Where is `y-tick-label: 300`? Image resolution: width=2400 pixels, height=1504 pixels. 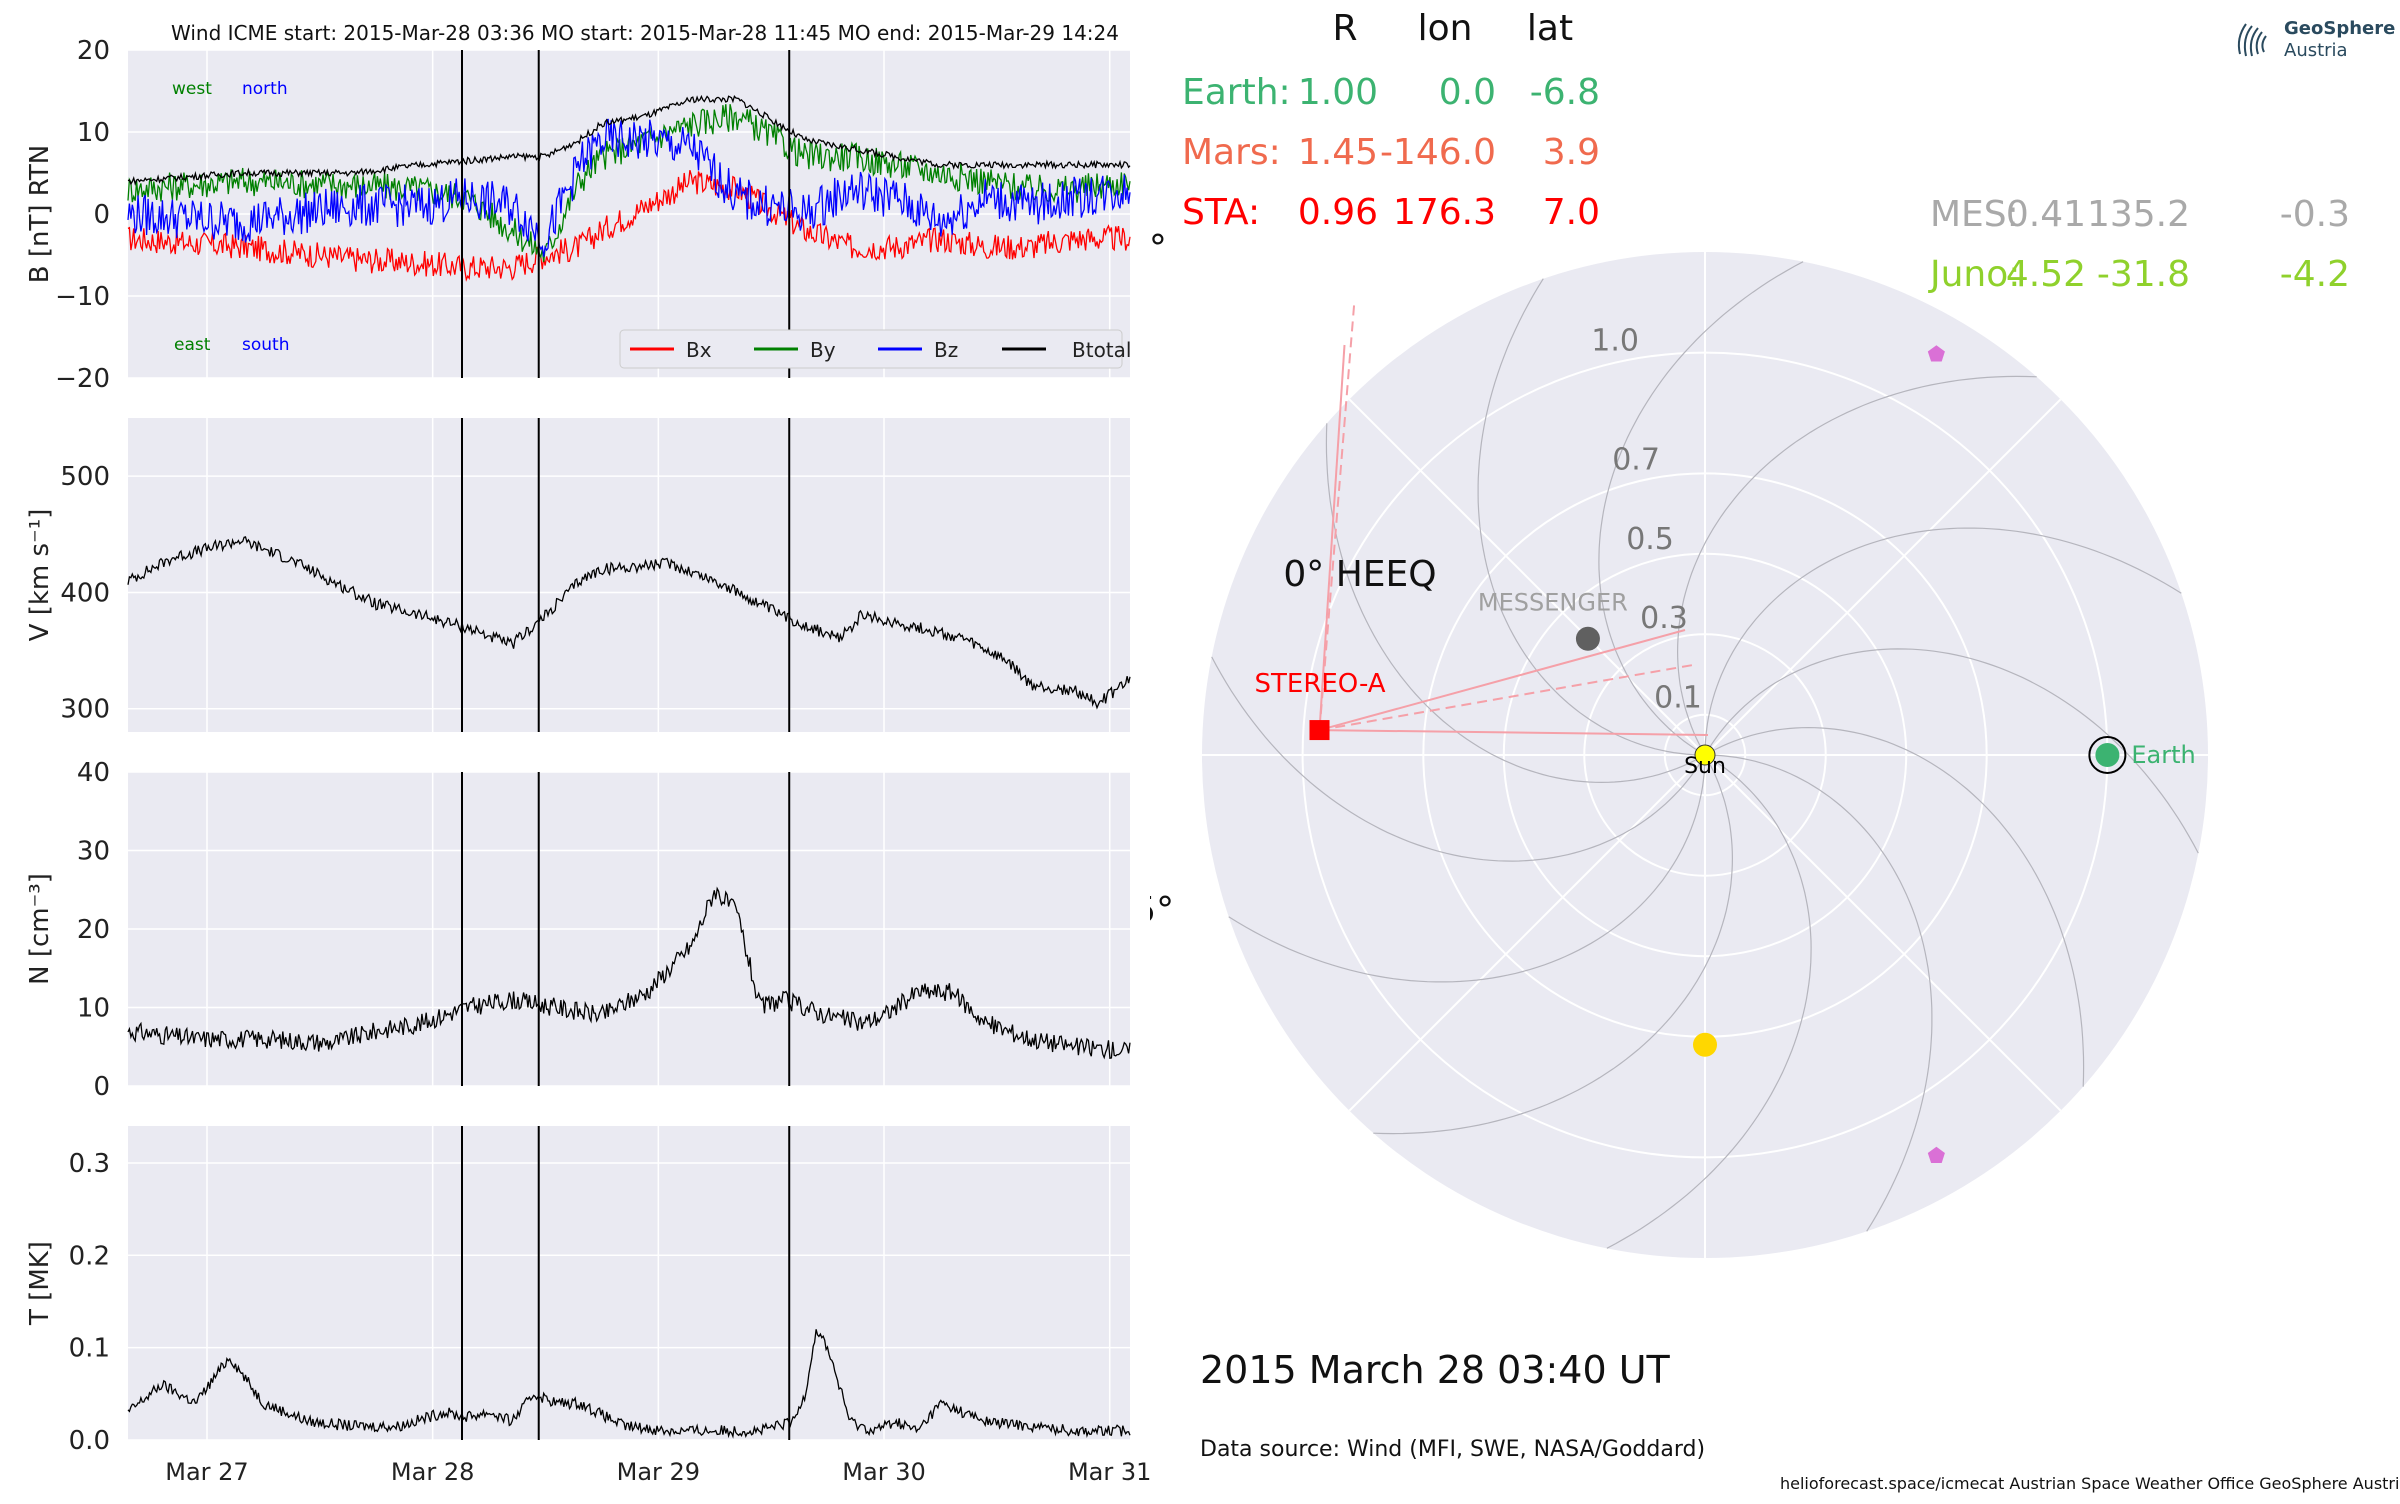 y-tick-label: 300 is located at coordinates (85, 710).